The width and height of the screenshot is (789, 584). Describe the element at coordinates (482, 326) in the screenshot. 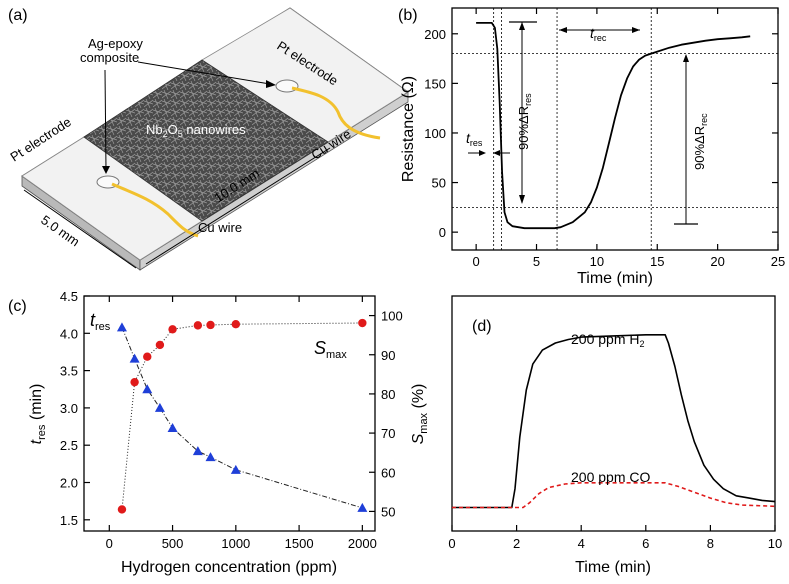

I see `panel-label-d: (d)` at that location.